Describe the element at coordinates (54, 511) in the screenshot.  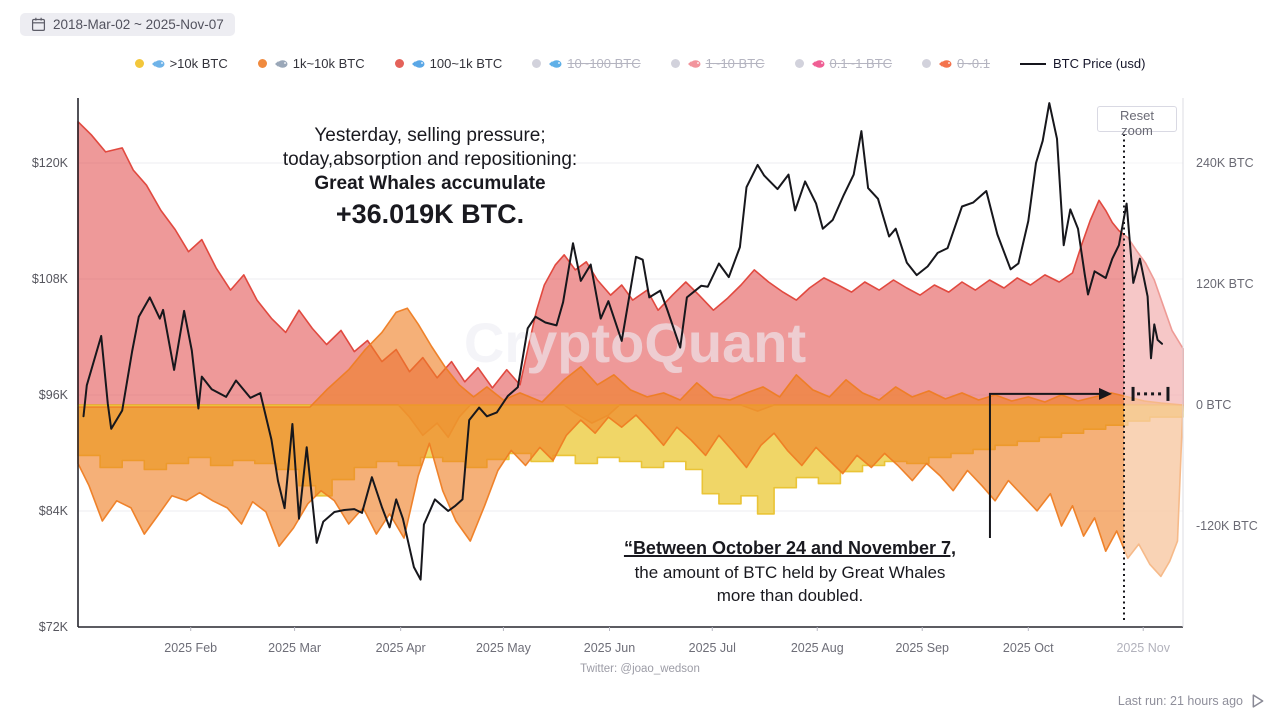
I see `left-axis-tick: $84K` at that location.